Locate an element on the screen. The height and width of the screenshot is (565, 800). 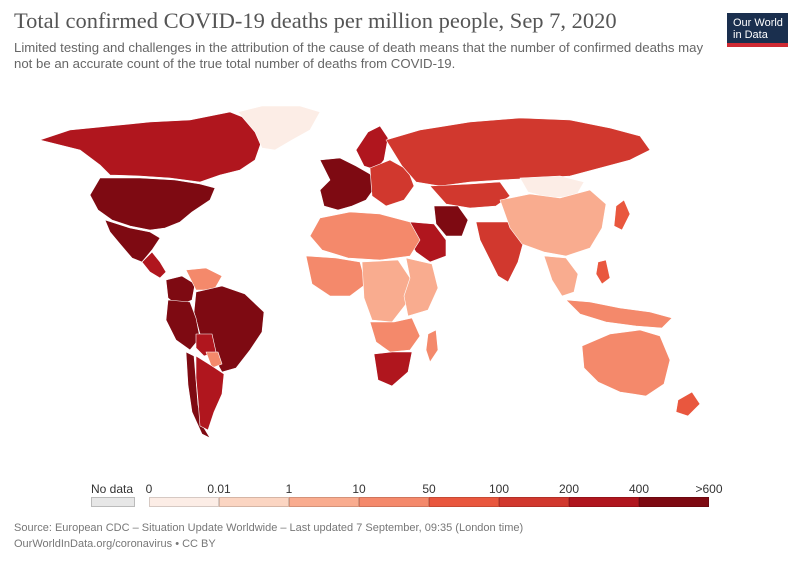
region-kazakhstan is located at coordinates (470, 195).